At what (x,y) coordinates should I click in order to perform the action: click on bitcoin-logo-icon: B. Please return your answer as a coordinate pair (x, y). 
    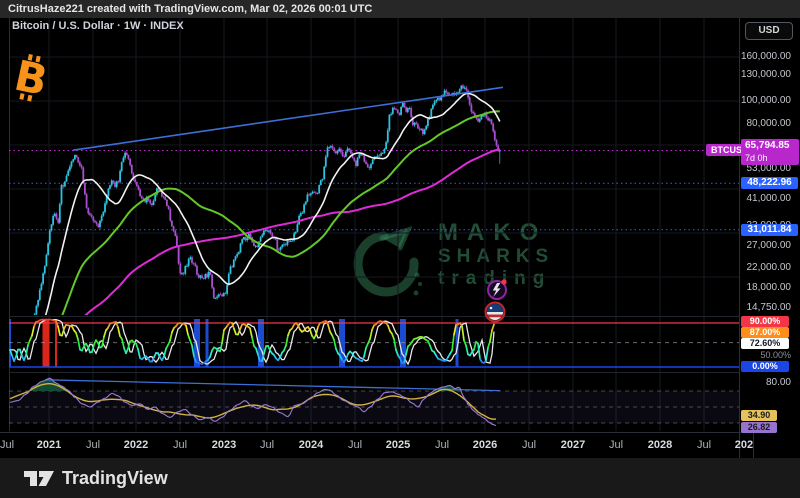
    Looking at the image, I should click on (31, 78).